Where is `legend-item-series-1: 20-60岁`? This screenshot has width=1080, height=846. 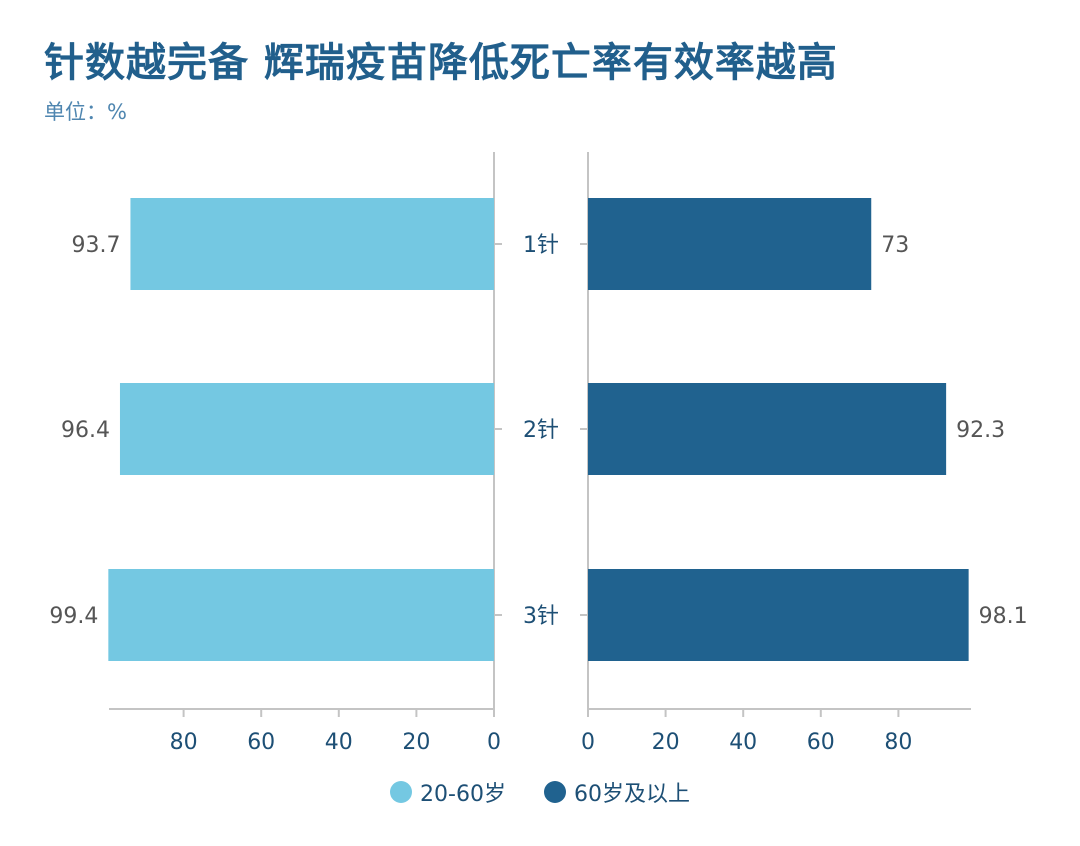
legend-item-series-1: 20-60岁 is located at coordinates (448, 792).